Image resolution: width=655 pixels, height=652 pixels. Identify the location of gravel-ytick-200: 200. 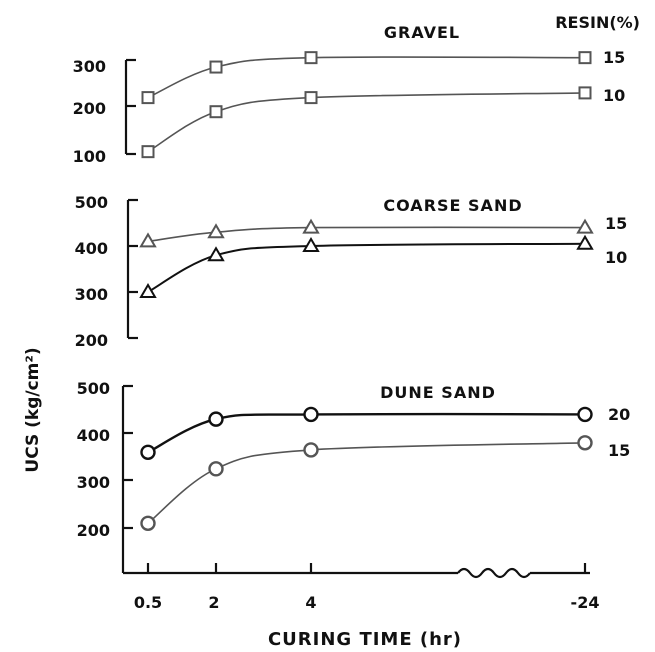
(89, 108).